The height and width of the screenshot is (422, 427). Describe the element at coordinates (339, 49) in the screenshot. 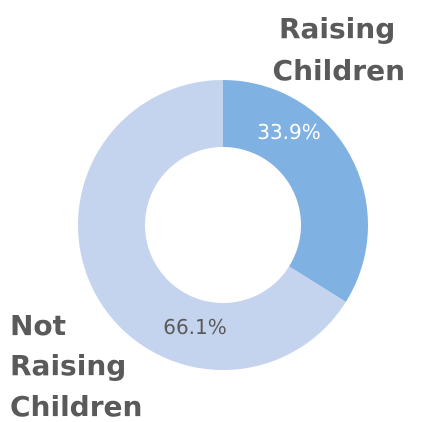

I see `category-label-raising-children: Raising Children` at that location.